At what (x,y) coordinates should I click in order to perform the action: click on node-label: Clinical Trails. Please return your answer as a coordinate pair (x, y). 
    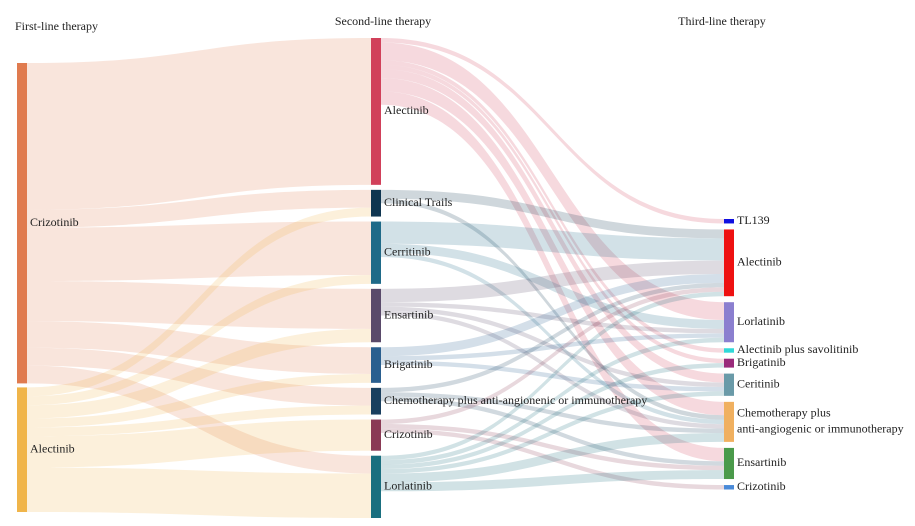
    Looking at the image, I should click on (418, 202).